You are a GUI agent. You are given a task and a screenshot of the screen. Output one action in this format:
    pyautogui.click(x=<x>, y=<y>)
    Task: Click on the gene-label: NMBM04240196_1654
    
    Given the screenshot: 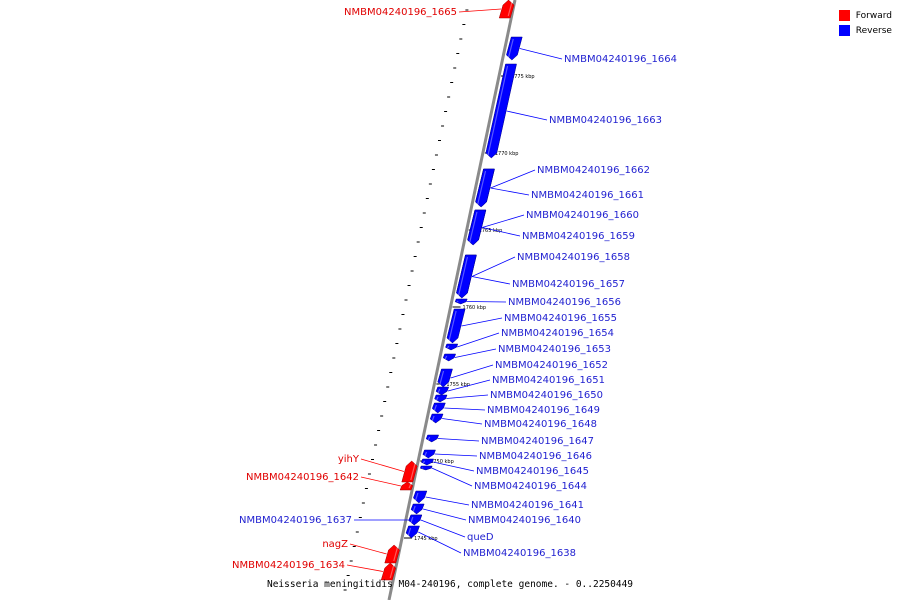 What is the action you would take?
    pyautogui.click(x=557, y=333)
    